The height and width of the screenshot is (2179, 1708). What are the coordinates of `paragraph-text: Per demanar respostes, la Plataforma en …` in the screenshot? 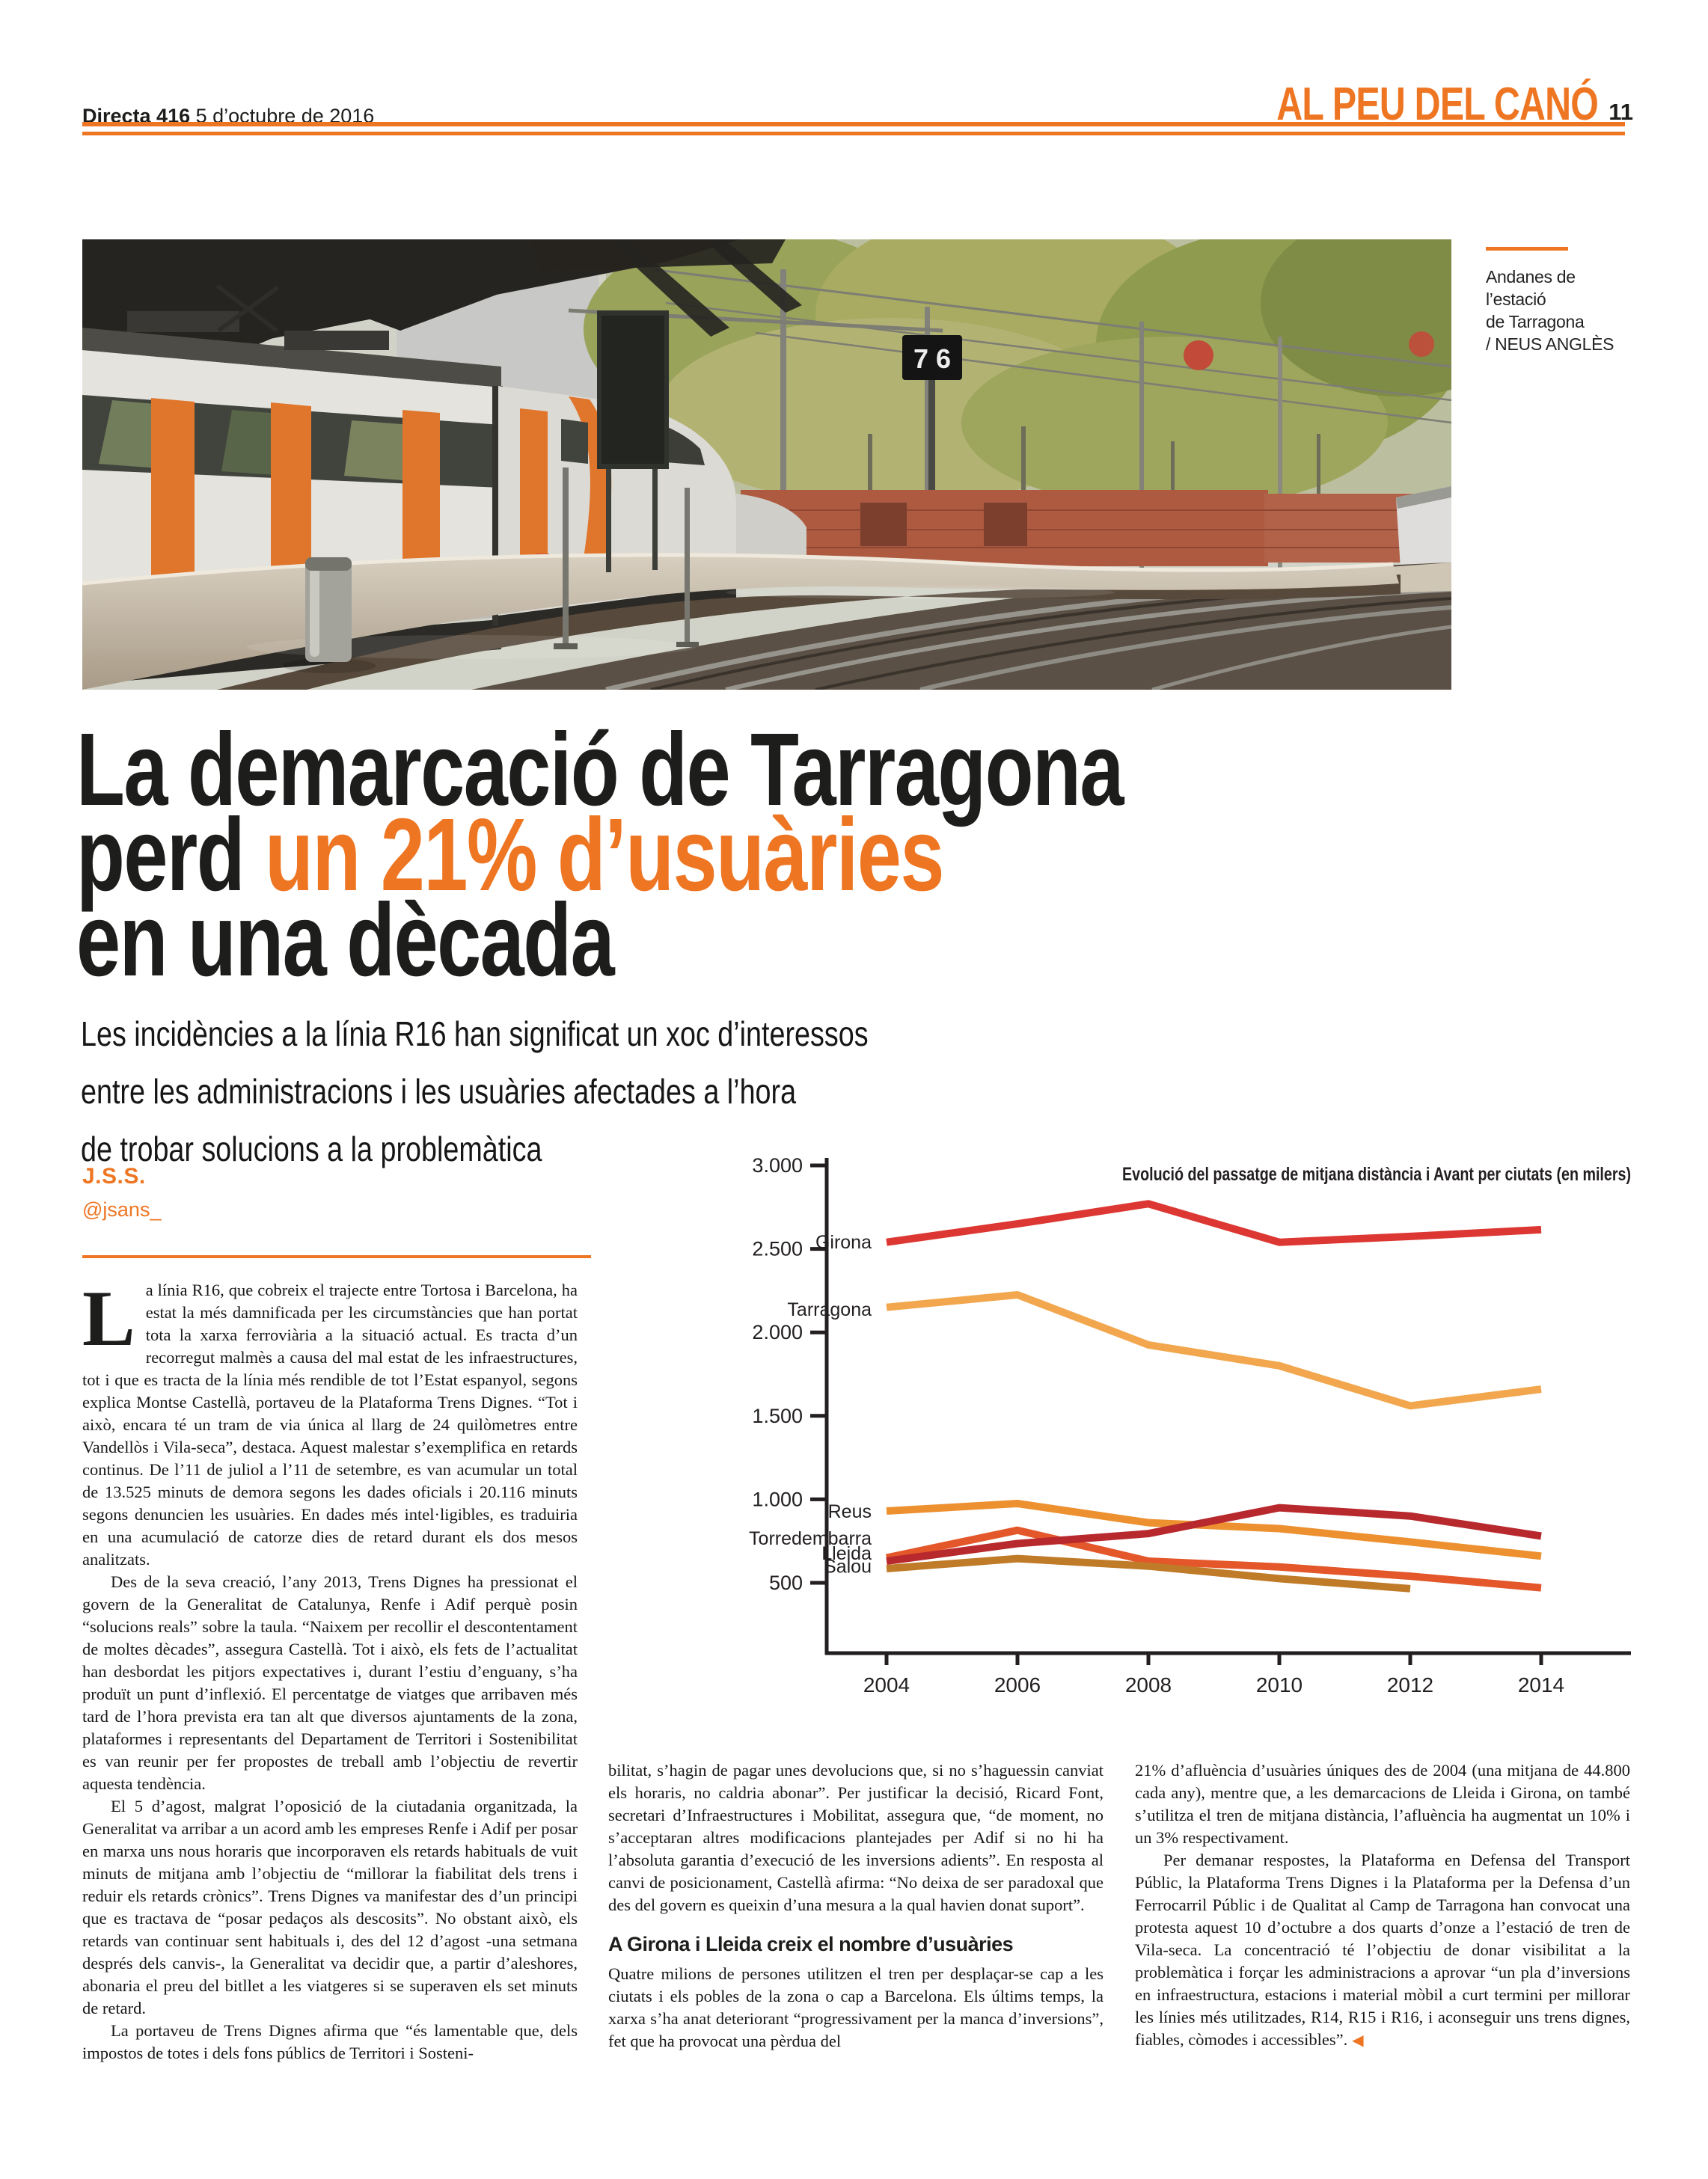 It's located at (1382, 1950).